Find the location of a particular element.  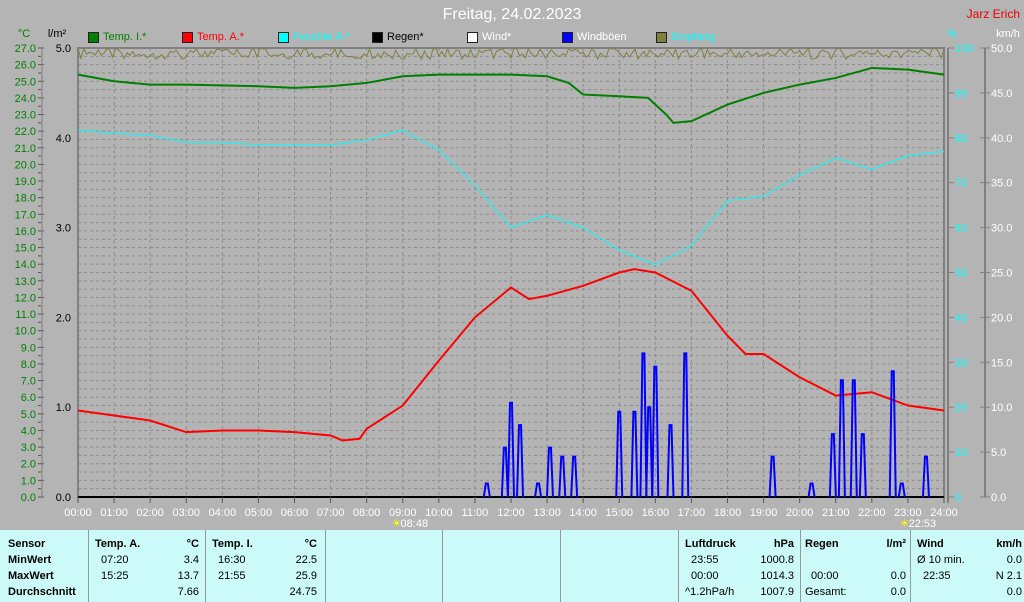

temp-tick-label: 16.0 is located at coordinates (25, 232).